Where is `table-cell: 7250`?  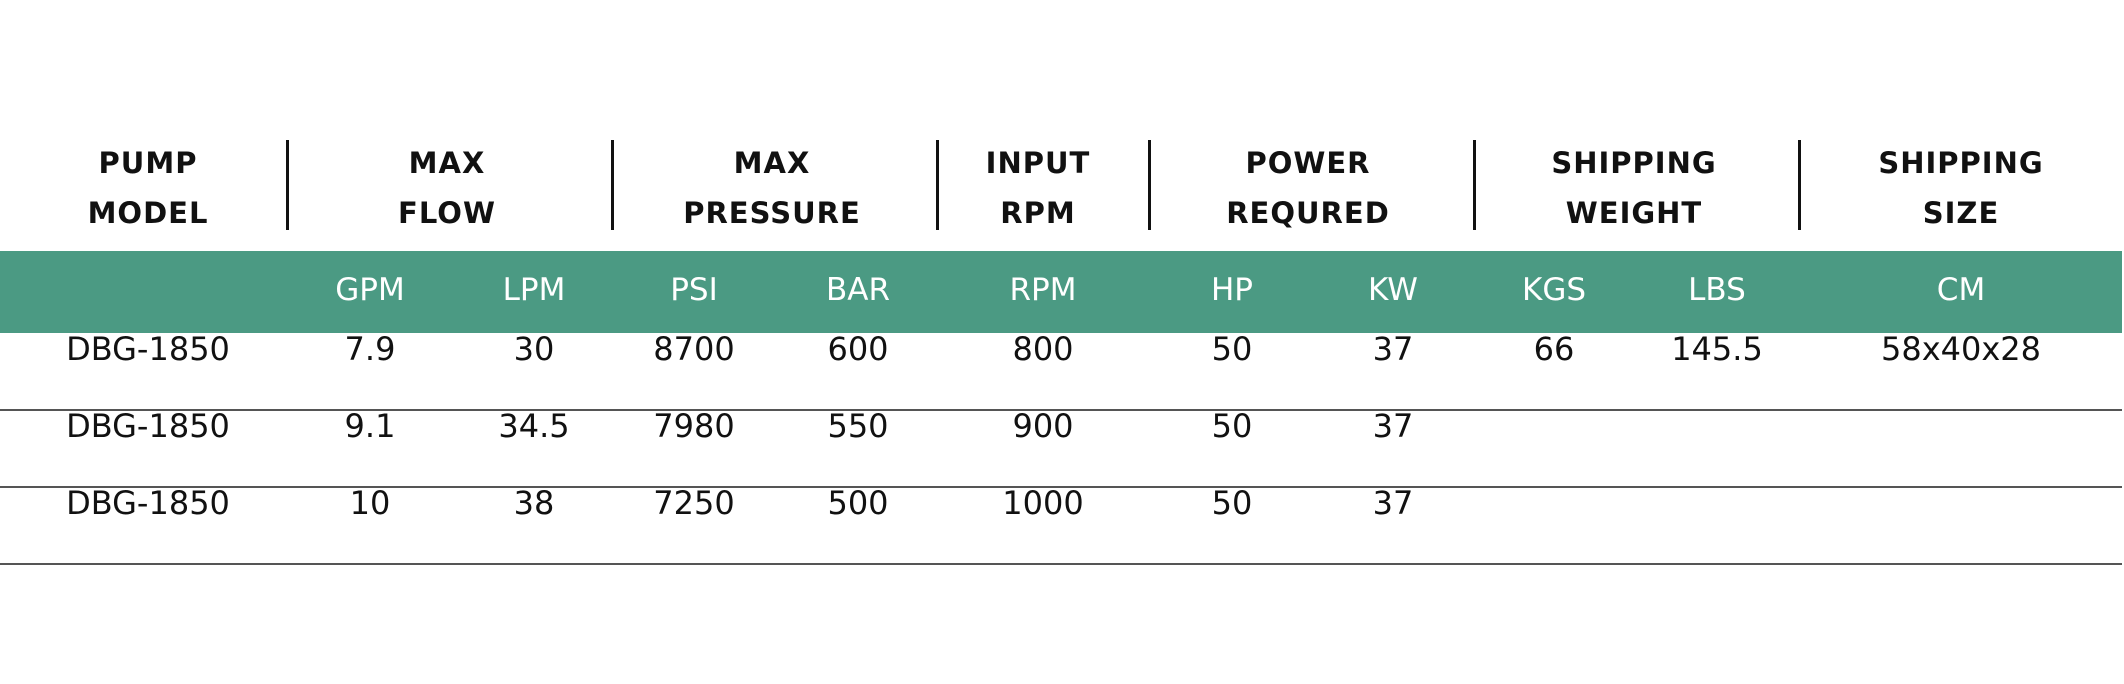
table-cell: 7250 is located at coordinates (694, 503).